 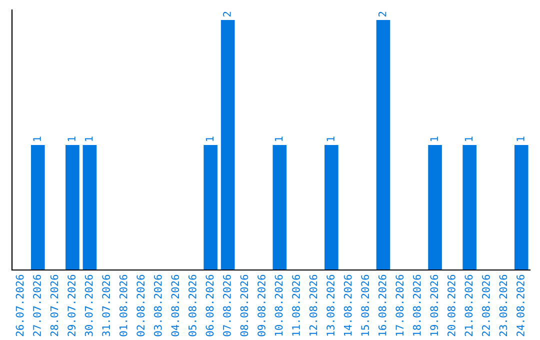 What do you see at coordinates (227, 305) in the screenshot?
I see `x-tick-label: 07.08.2026` at bounding box center [227, 305].